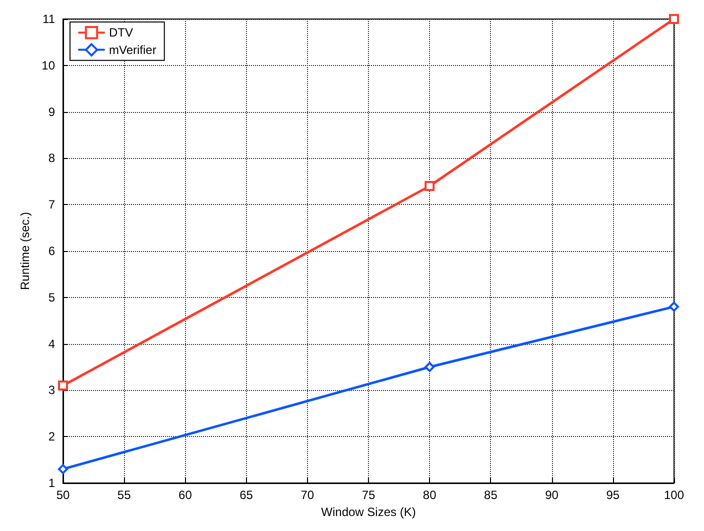  What do you see at coordinates (52, 251) in the screenshot?
I see `y-tick-label: 6` at bounding box center [52, 251].